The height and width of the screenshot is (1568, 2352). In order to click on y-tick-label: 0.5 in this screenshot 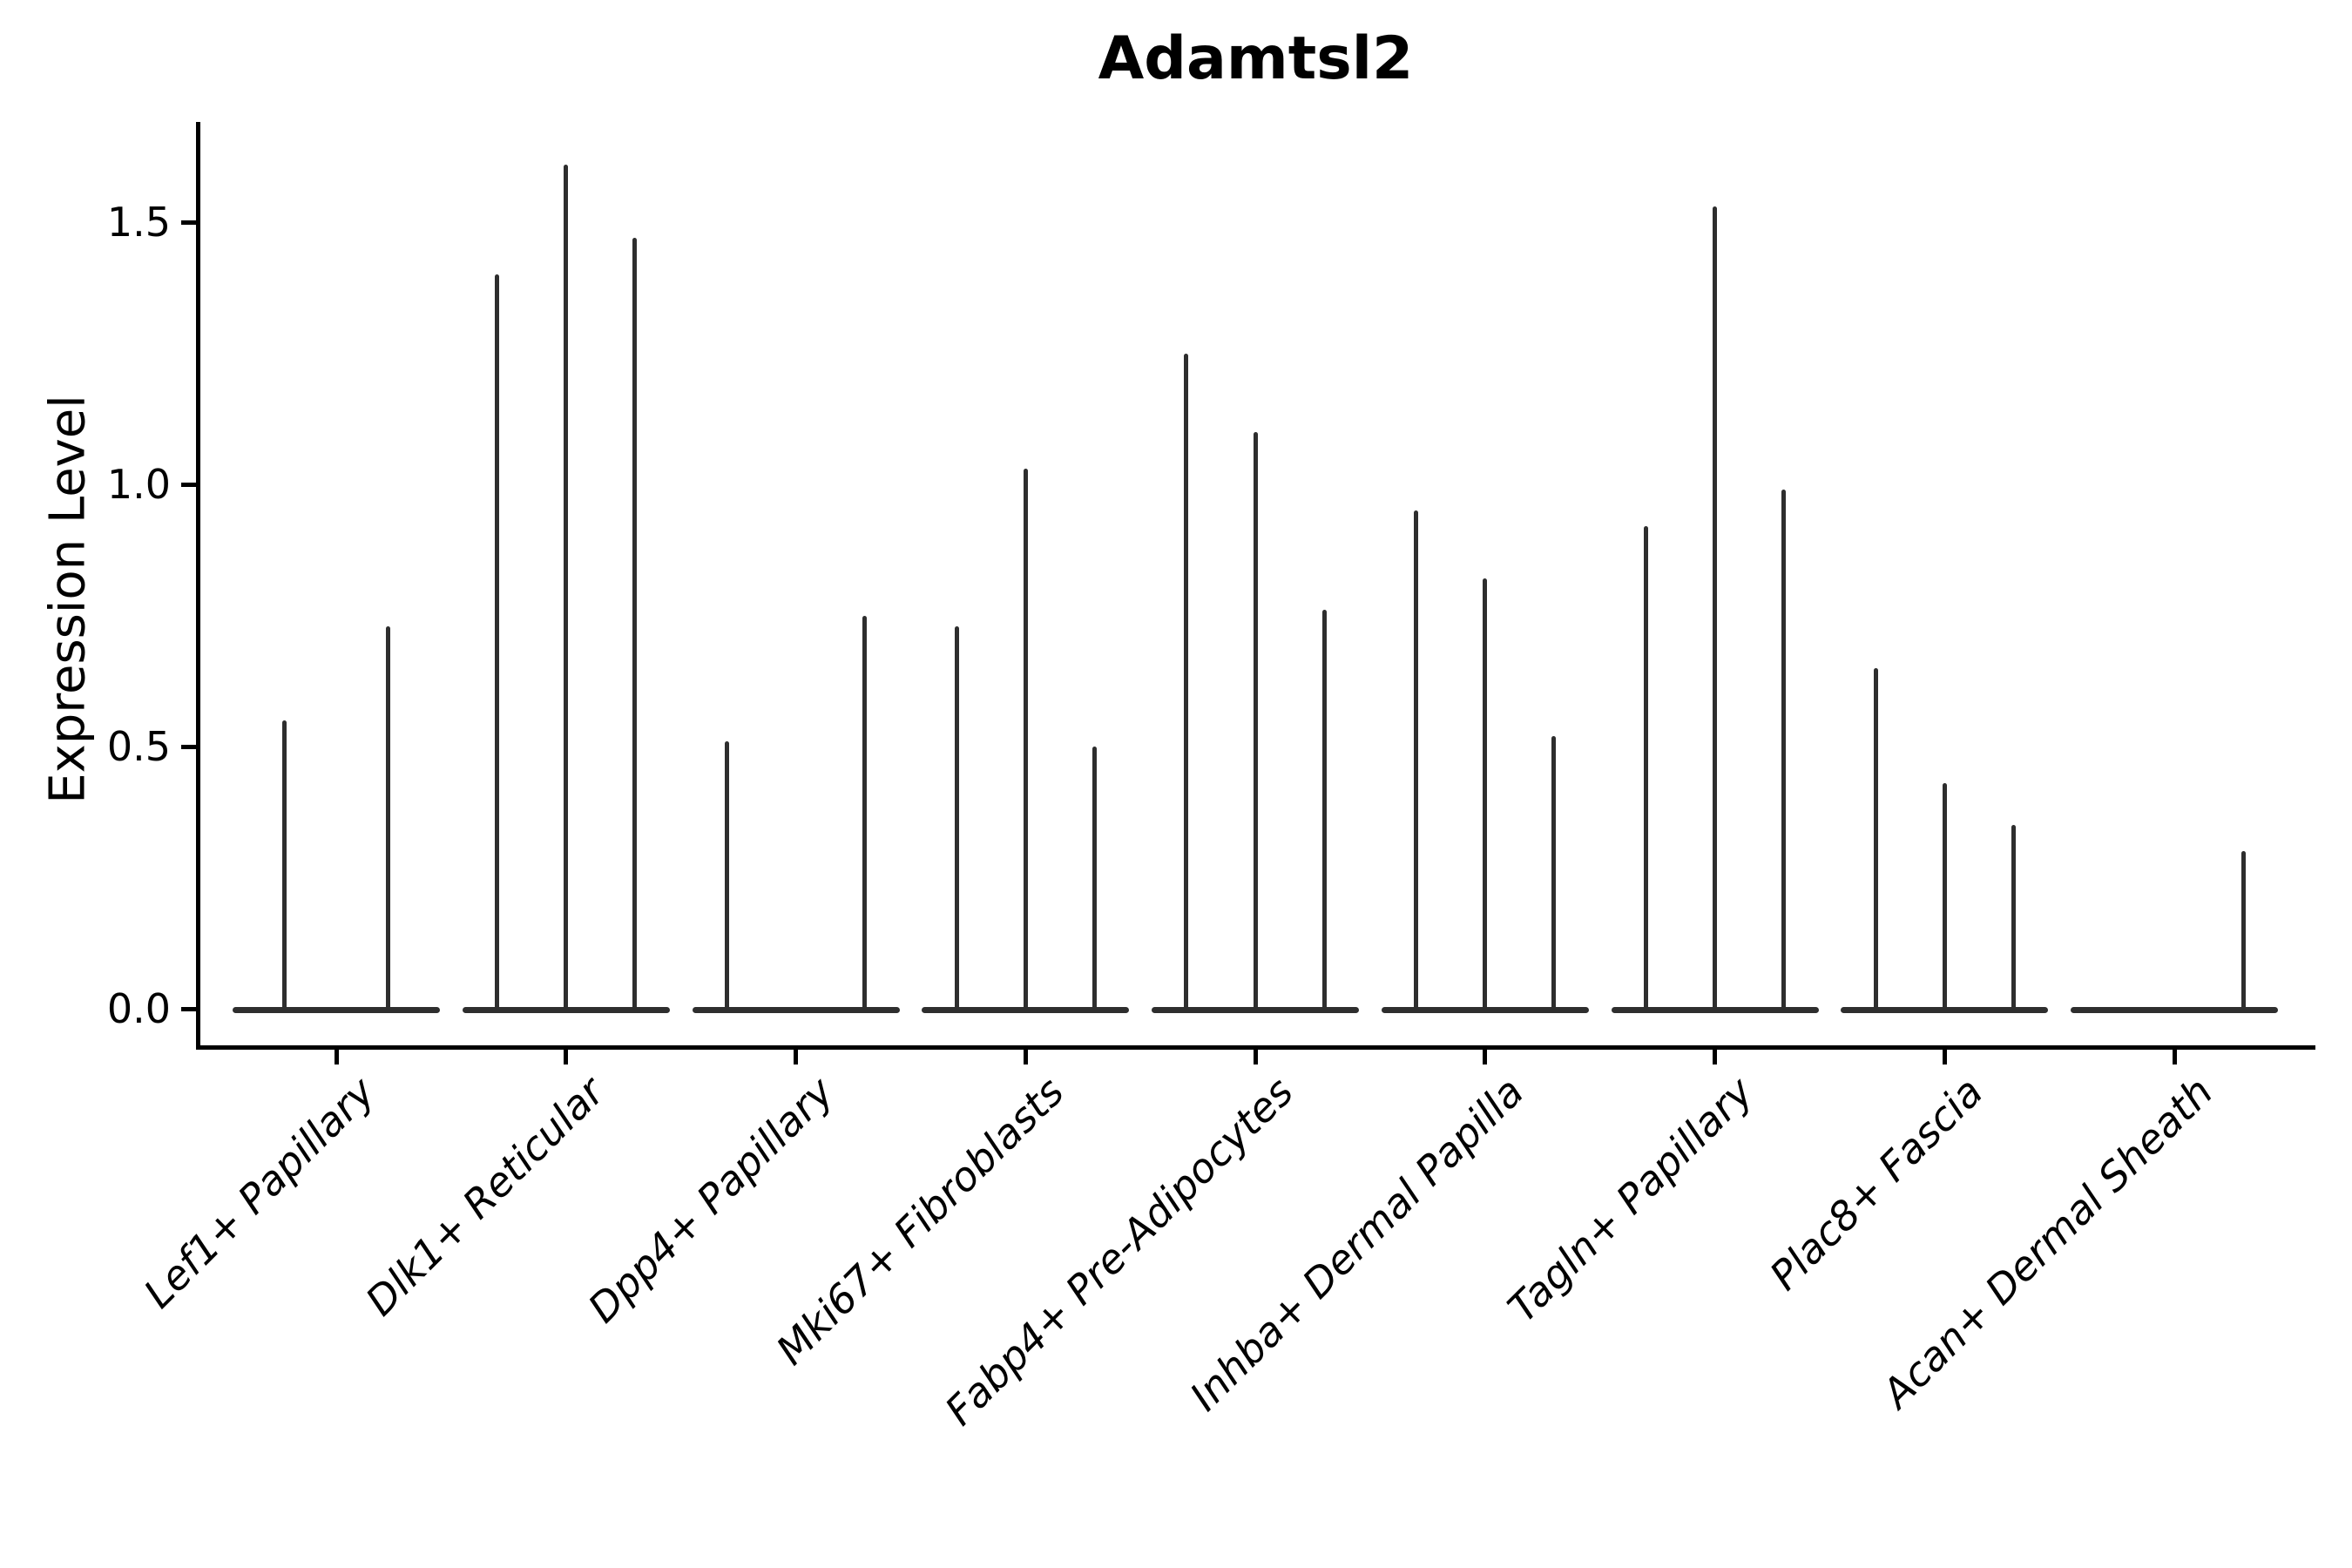, I will do `click(138, 746)`.